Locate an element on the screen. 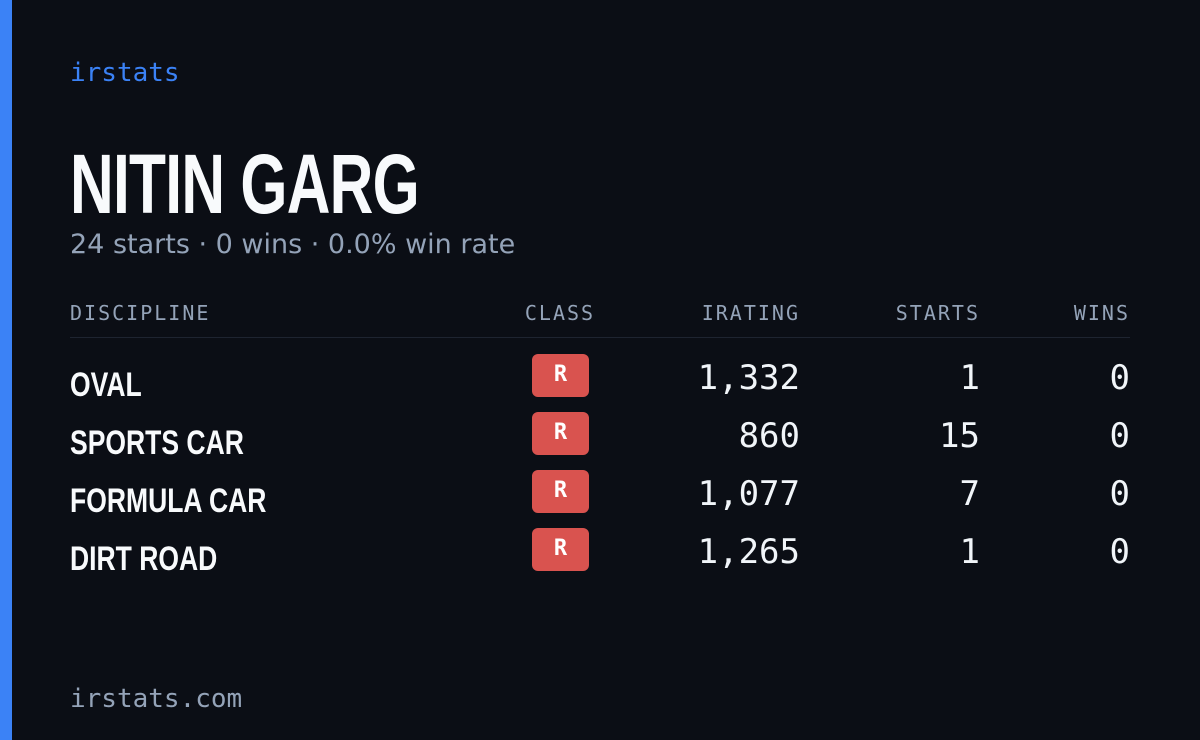 This screenshot has height=740, width=1200. discipline: OVAL is located at coordinates (106, 385).